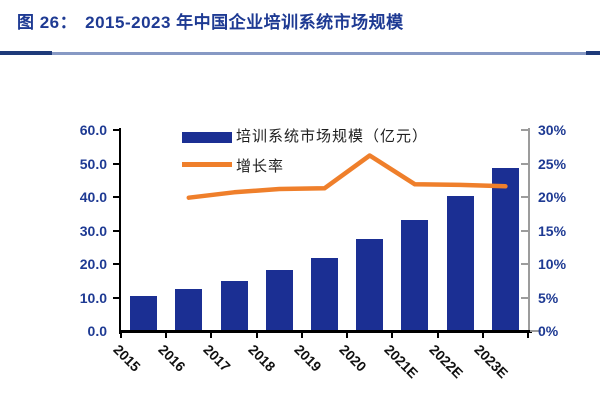 This screenshot has height=400, width=600. Describe the element at coordinates (319, 53) in the screenshot. I see `divider-line` at that location.